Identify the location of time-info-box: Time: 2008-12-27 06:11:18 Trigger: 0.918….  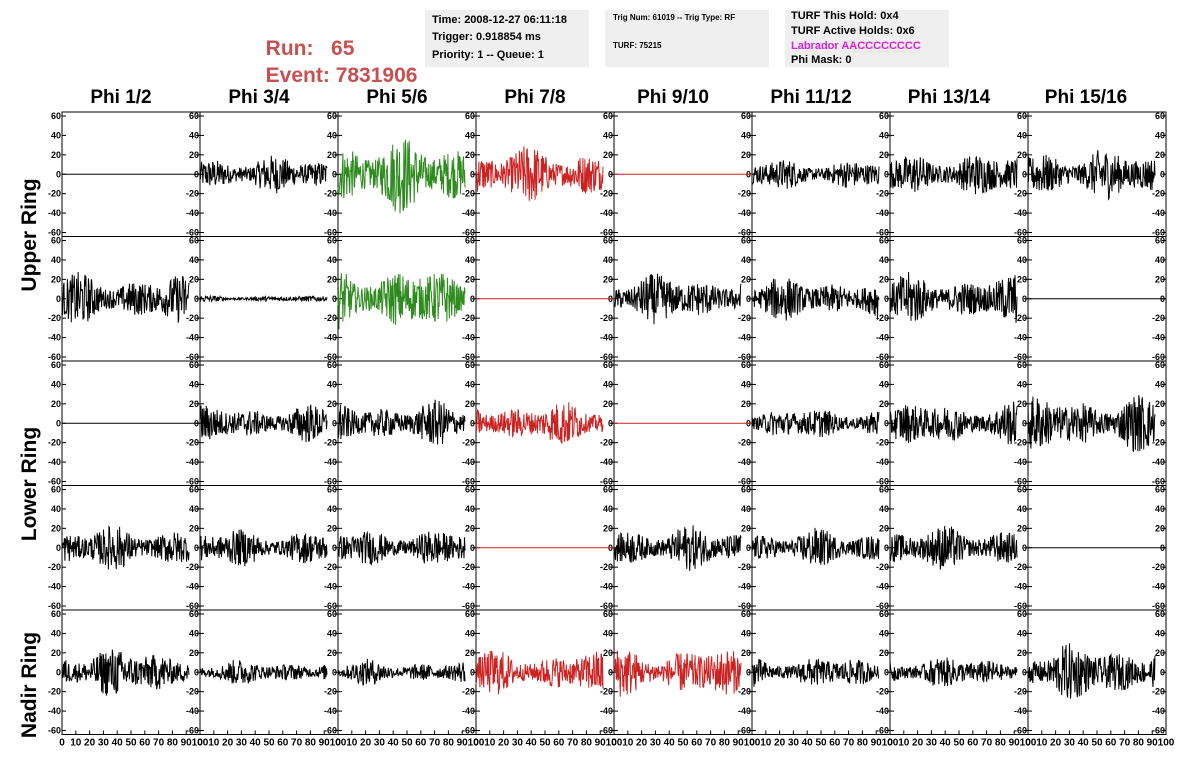
(507, 38).